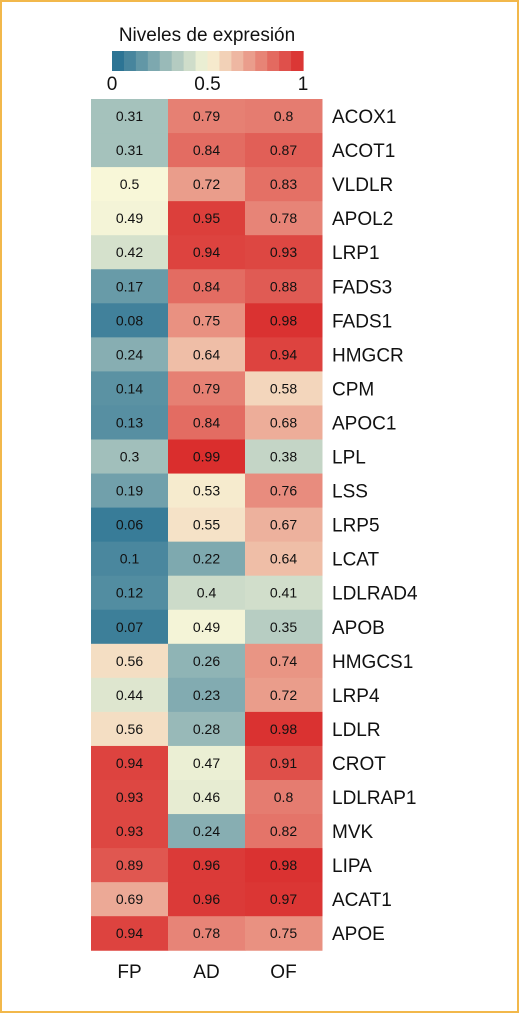 This screenshot has height=1013, width=519. I want to click on gene-label: HMGCS1, so click(372, 662).